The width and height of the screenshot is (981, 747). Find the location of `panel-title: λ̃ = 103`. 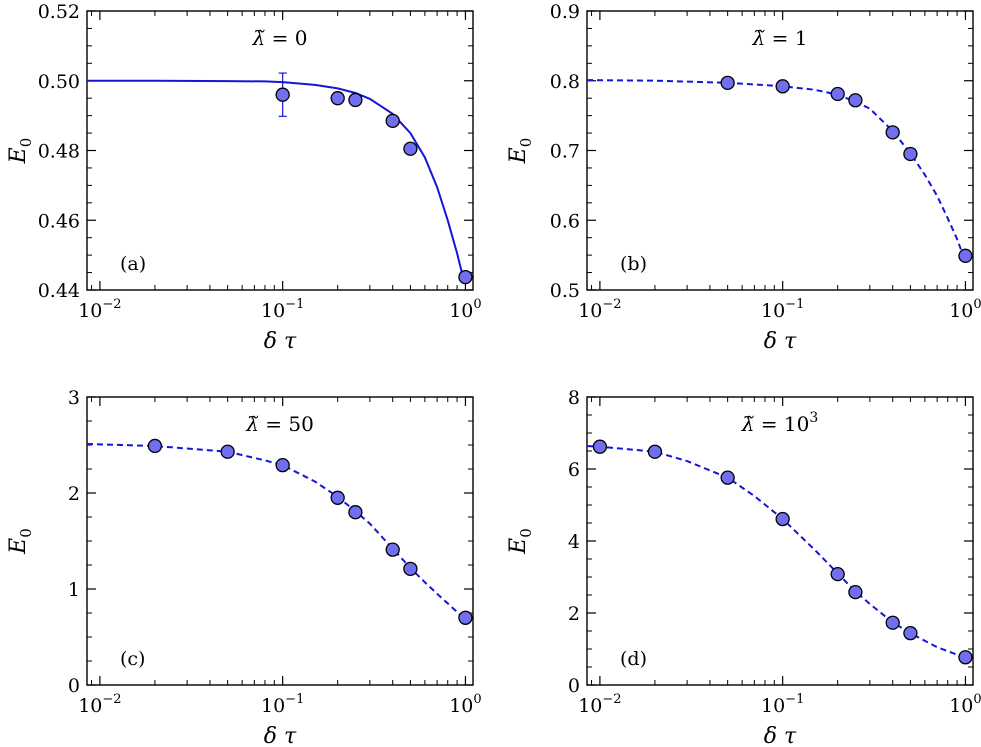

panel-title: λ̃ = 103 is located at coordinates (780, 423).